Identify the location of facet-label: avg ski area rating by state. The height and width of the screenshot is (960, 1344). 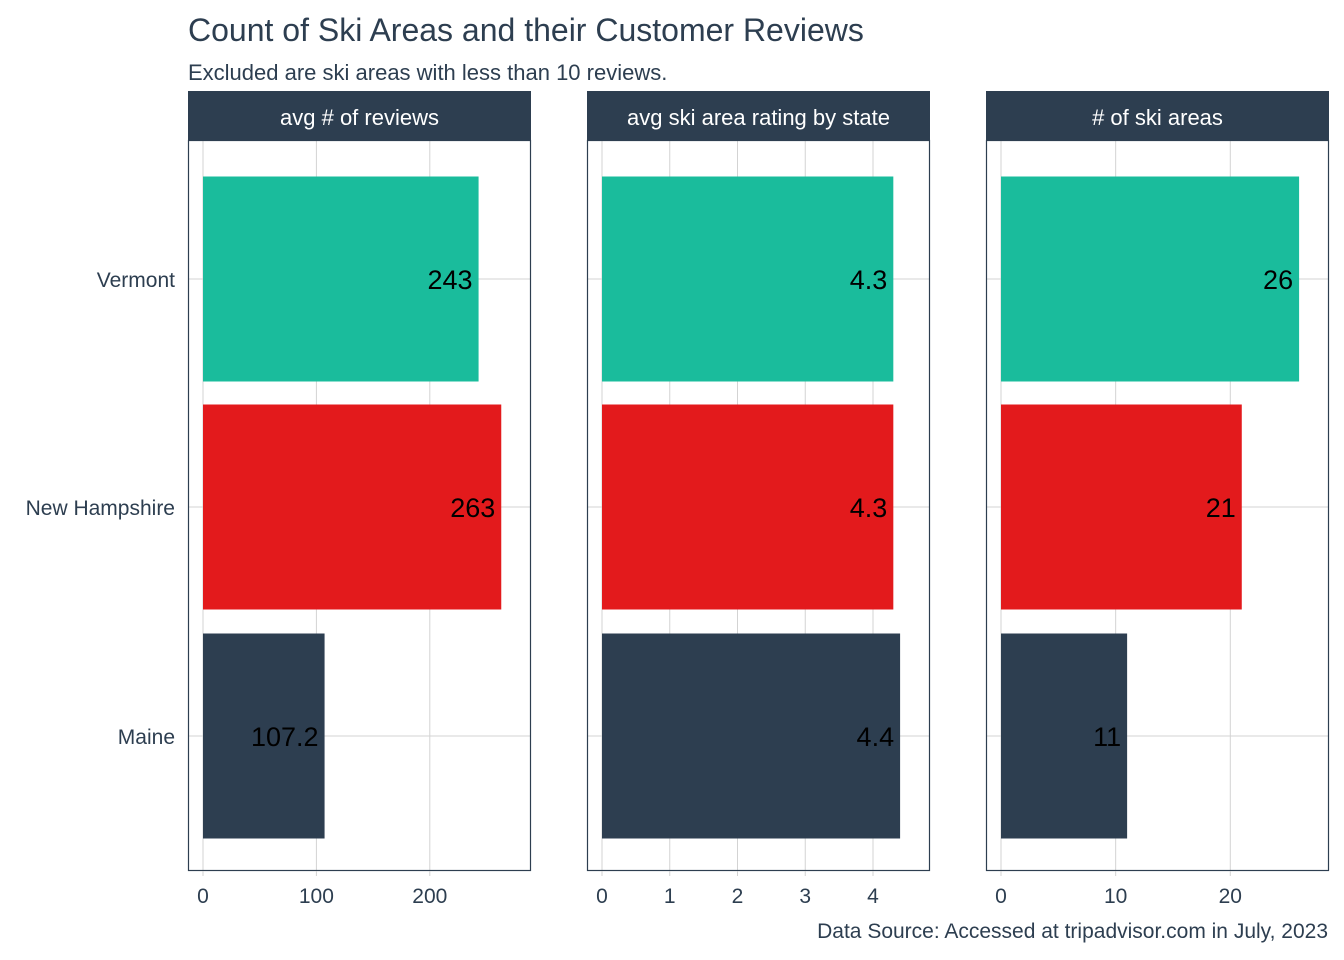
(758, 117).